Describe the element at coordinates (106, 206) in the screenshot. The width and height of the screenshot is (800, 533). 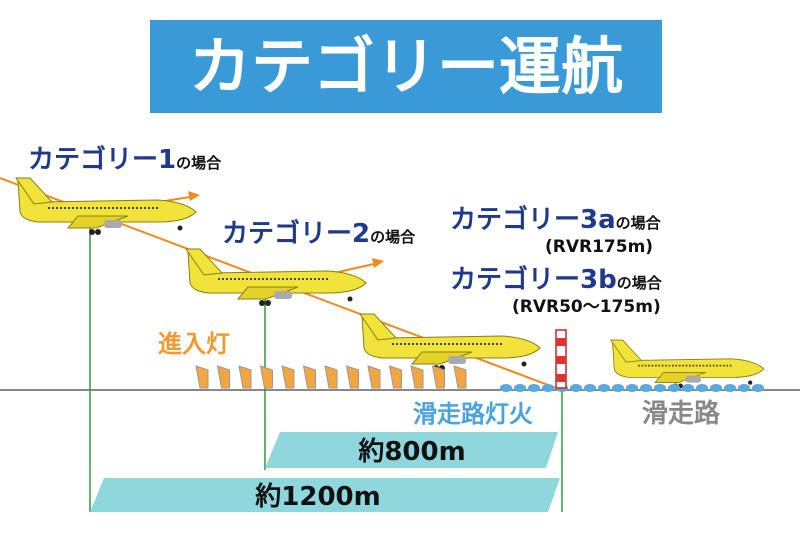
I see `plane-cat1` at that location.